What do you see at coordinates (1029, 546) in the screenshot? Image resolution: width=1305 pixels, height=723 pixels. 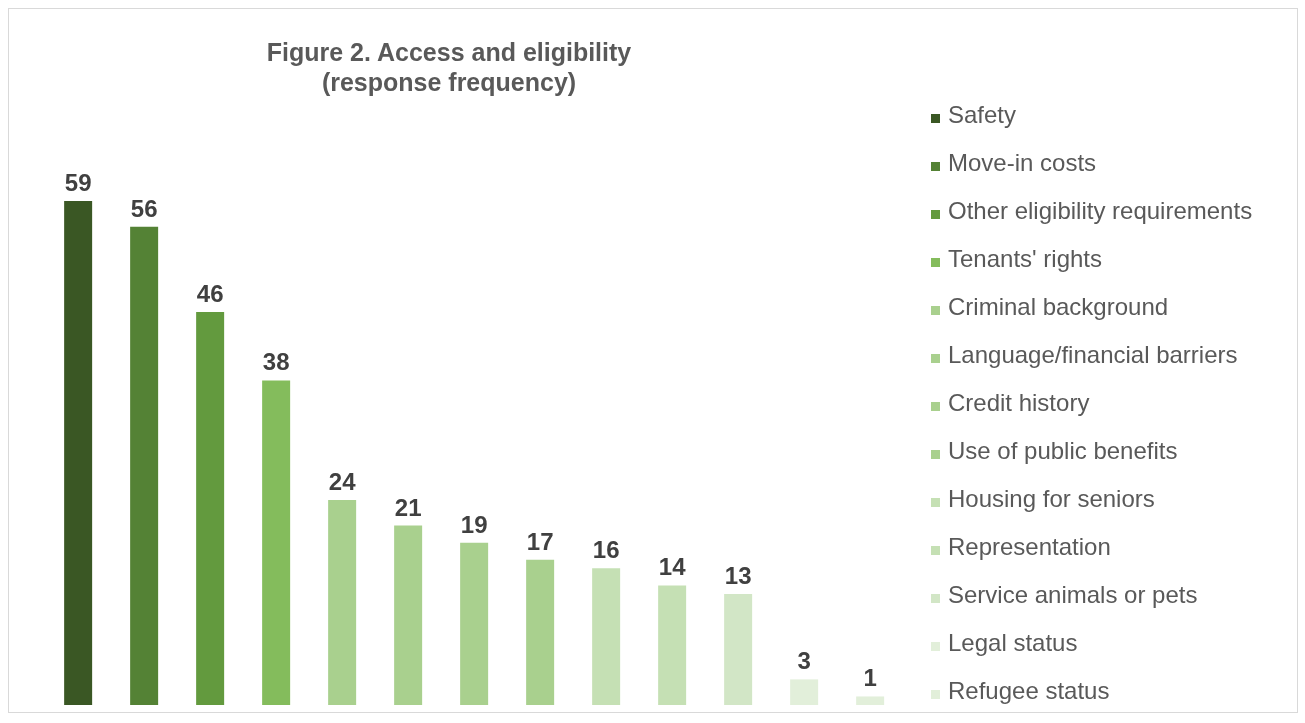 I see `legend-label: Representation` at bounding box center [1029, 546].